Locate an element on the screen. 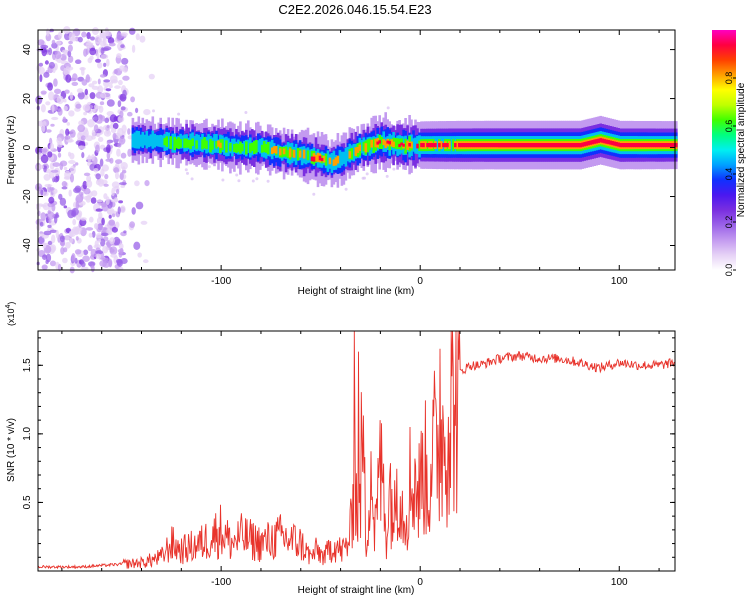  colorbar-gradient is located at coordinates (724, 150).